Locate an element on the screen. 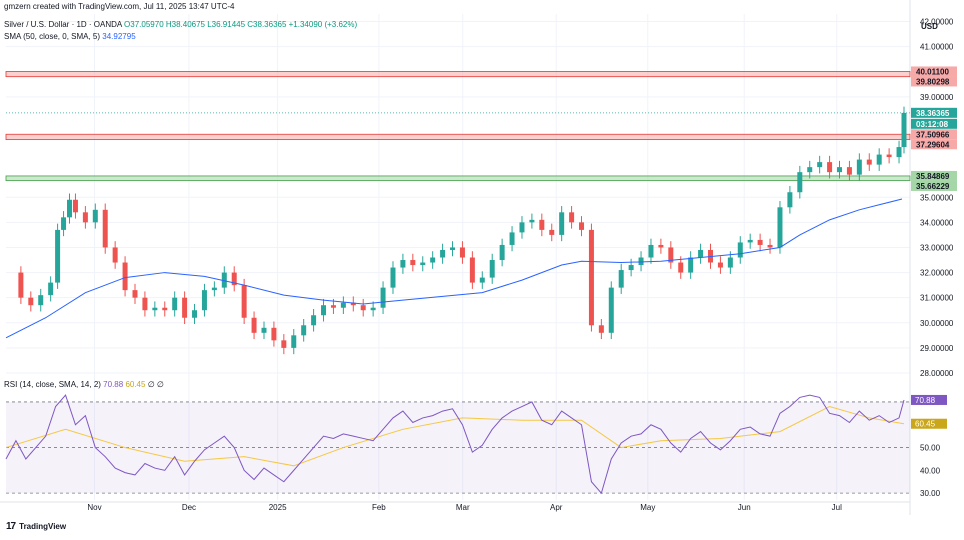  zone-resistance is located at coordinates (458, 137).